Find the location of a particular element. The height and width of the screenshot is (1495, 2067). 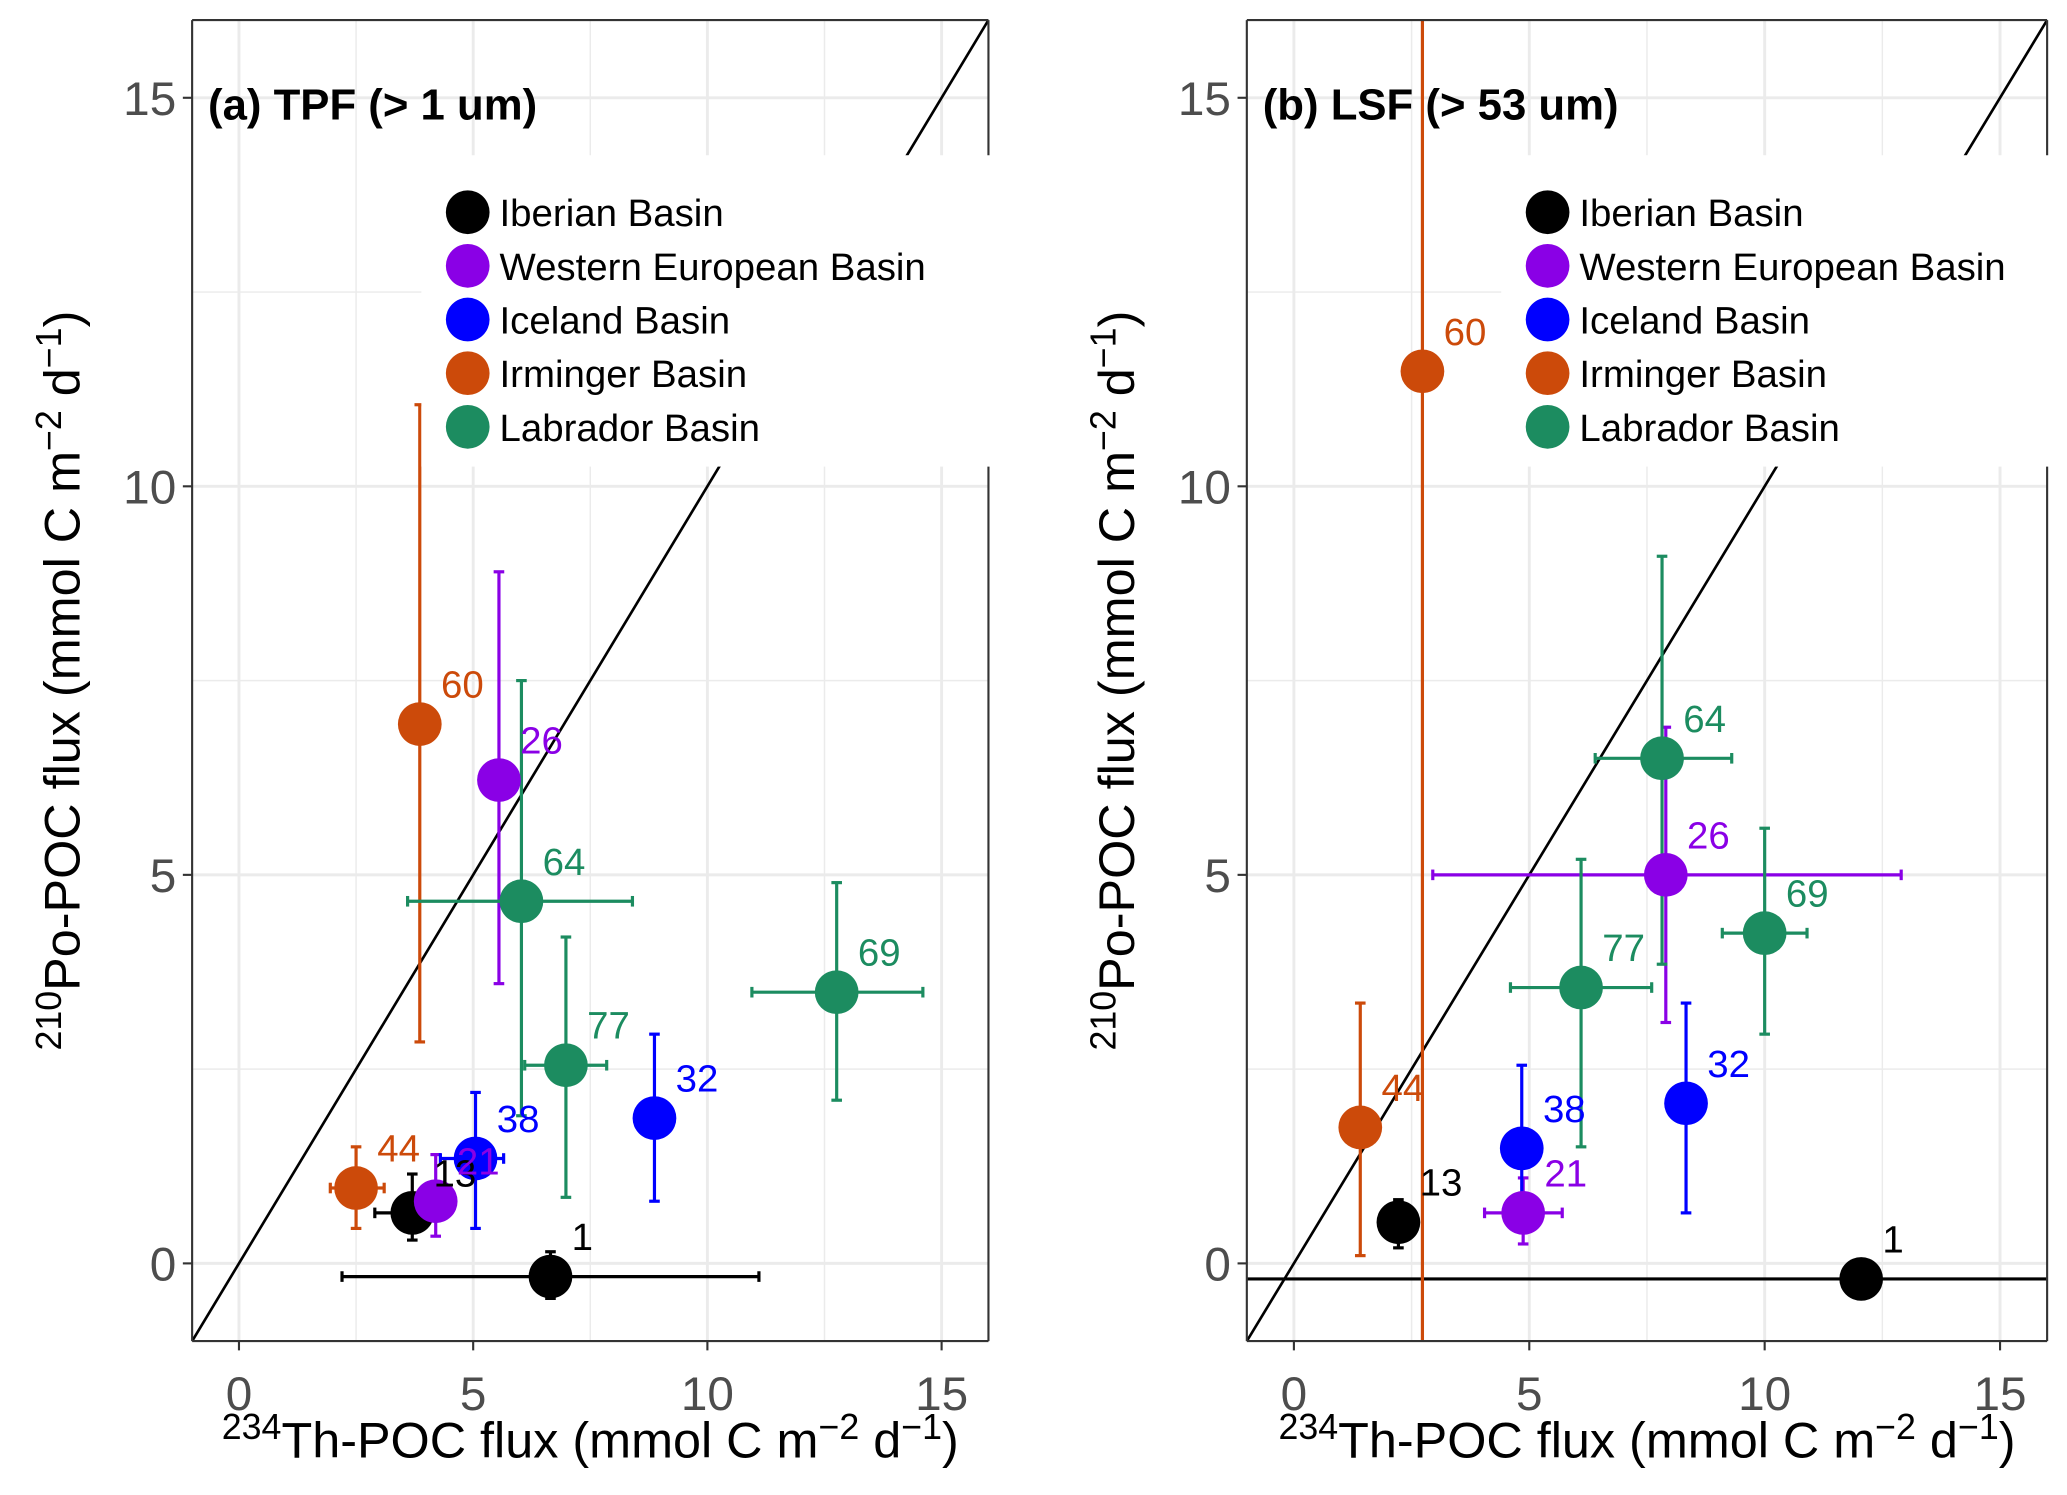

axis-title-superscript: 234 is located at coordinates (1308, 1427).